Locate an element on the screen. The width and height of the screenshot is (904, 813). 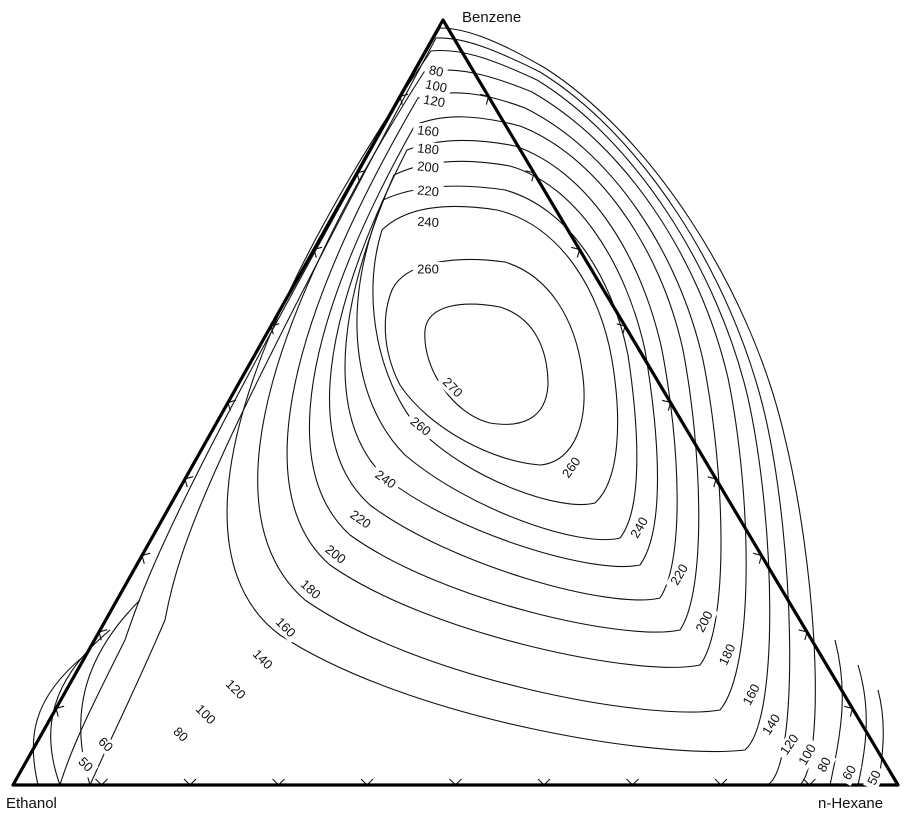
contour-label-22: 160 is located at coordinates (751, 695).